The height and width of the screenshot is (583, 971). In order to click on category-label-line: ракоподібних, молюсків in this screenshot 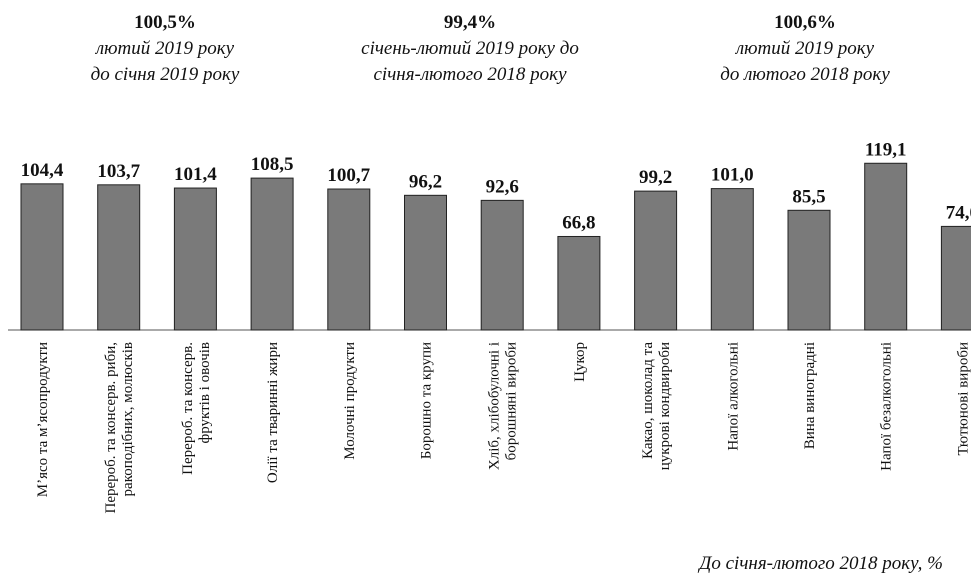, I will do `click(128, 419)`.